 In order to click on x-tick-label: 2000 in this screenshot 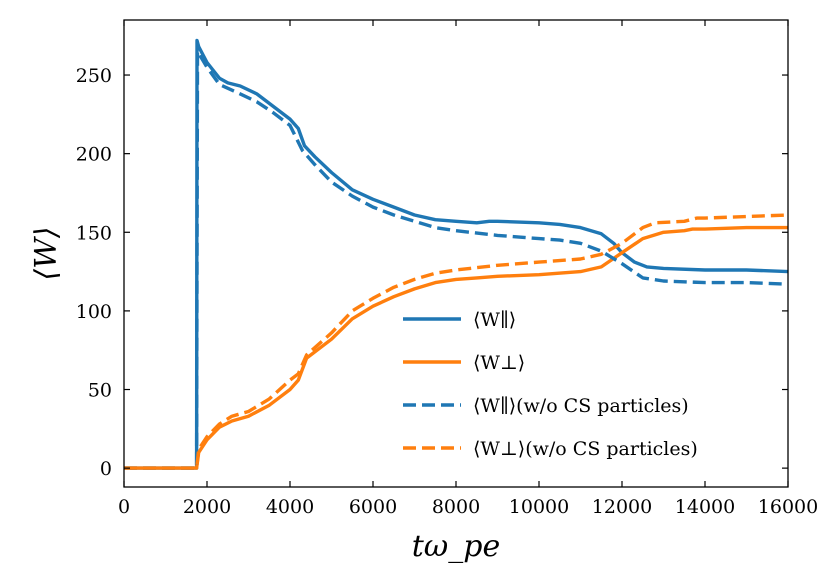, I will do `click(207, 507)`.